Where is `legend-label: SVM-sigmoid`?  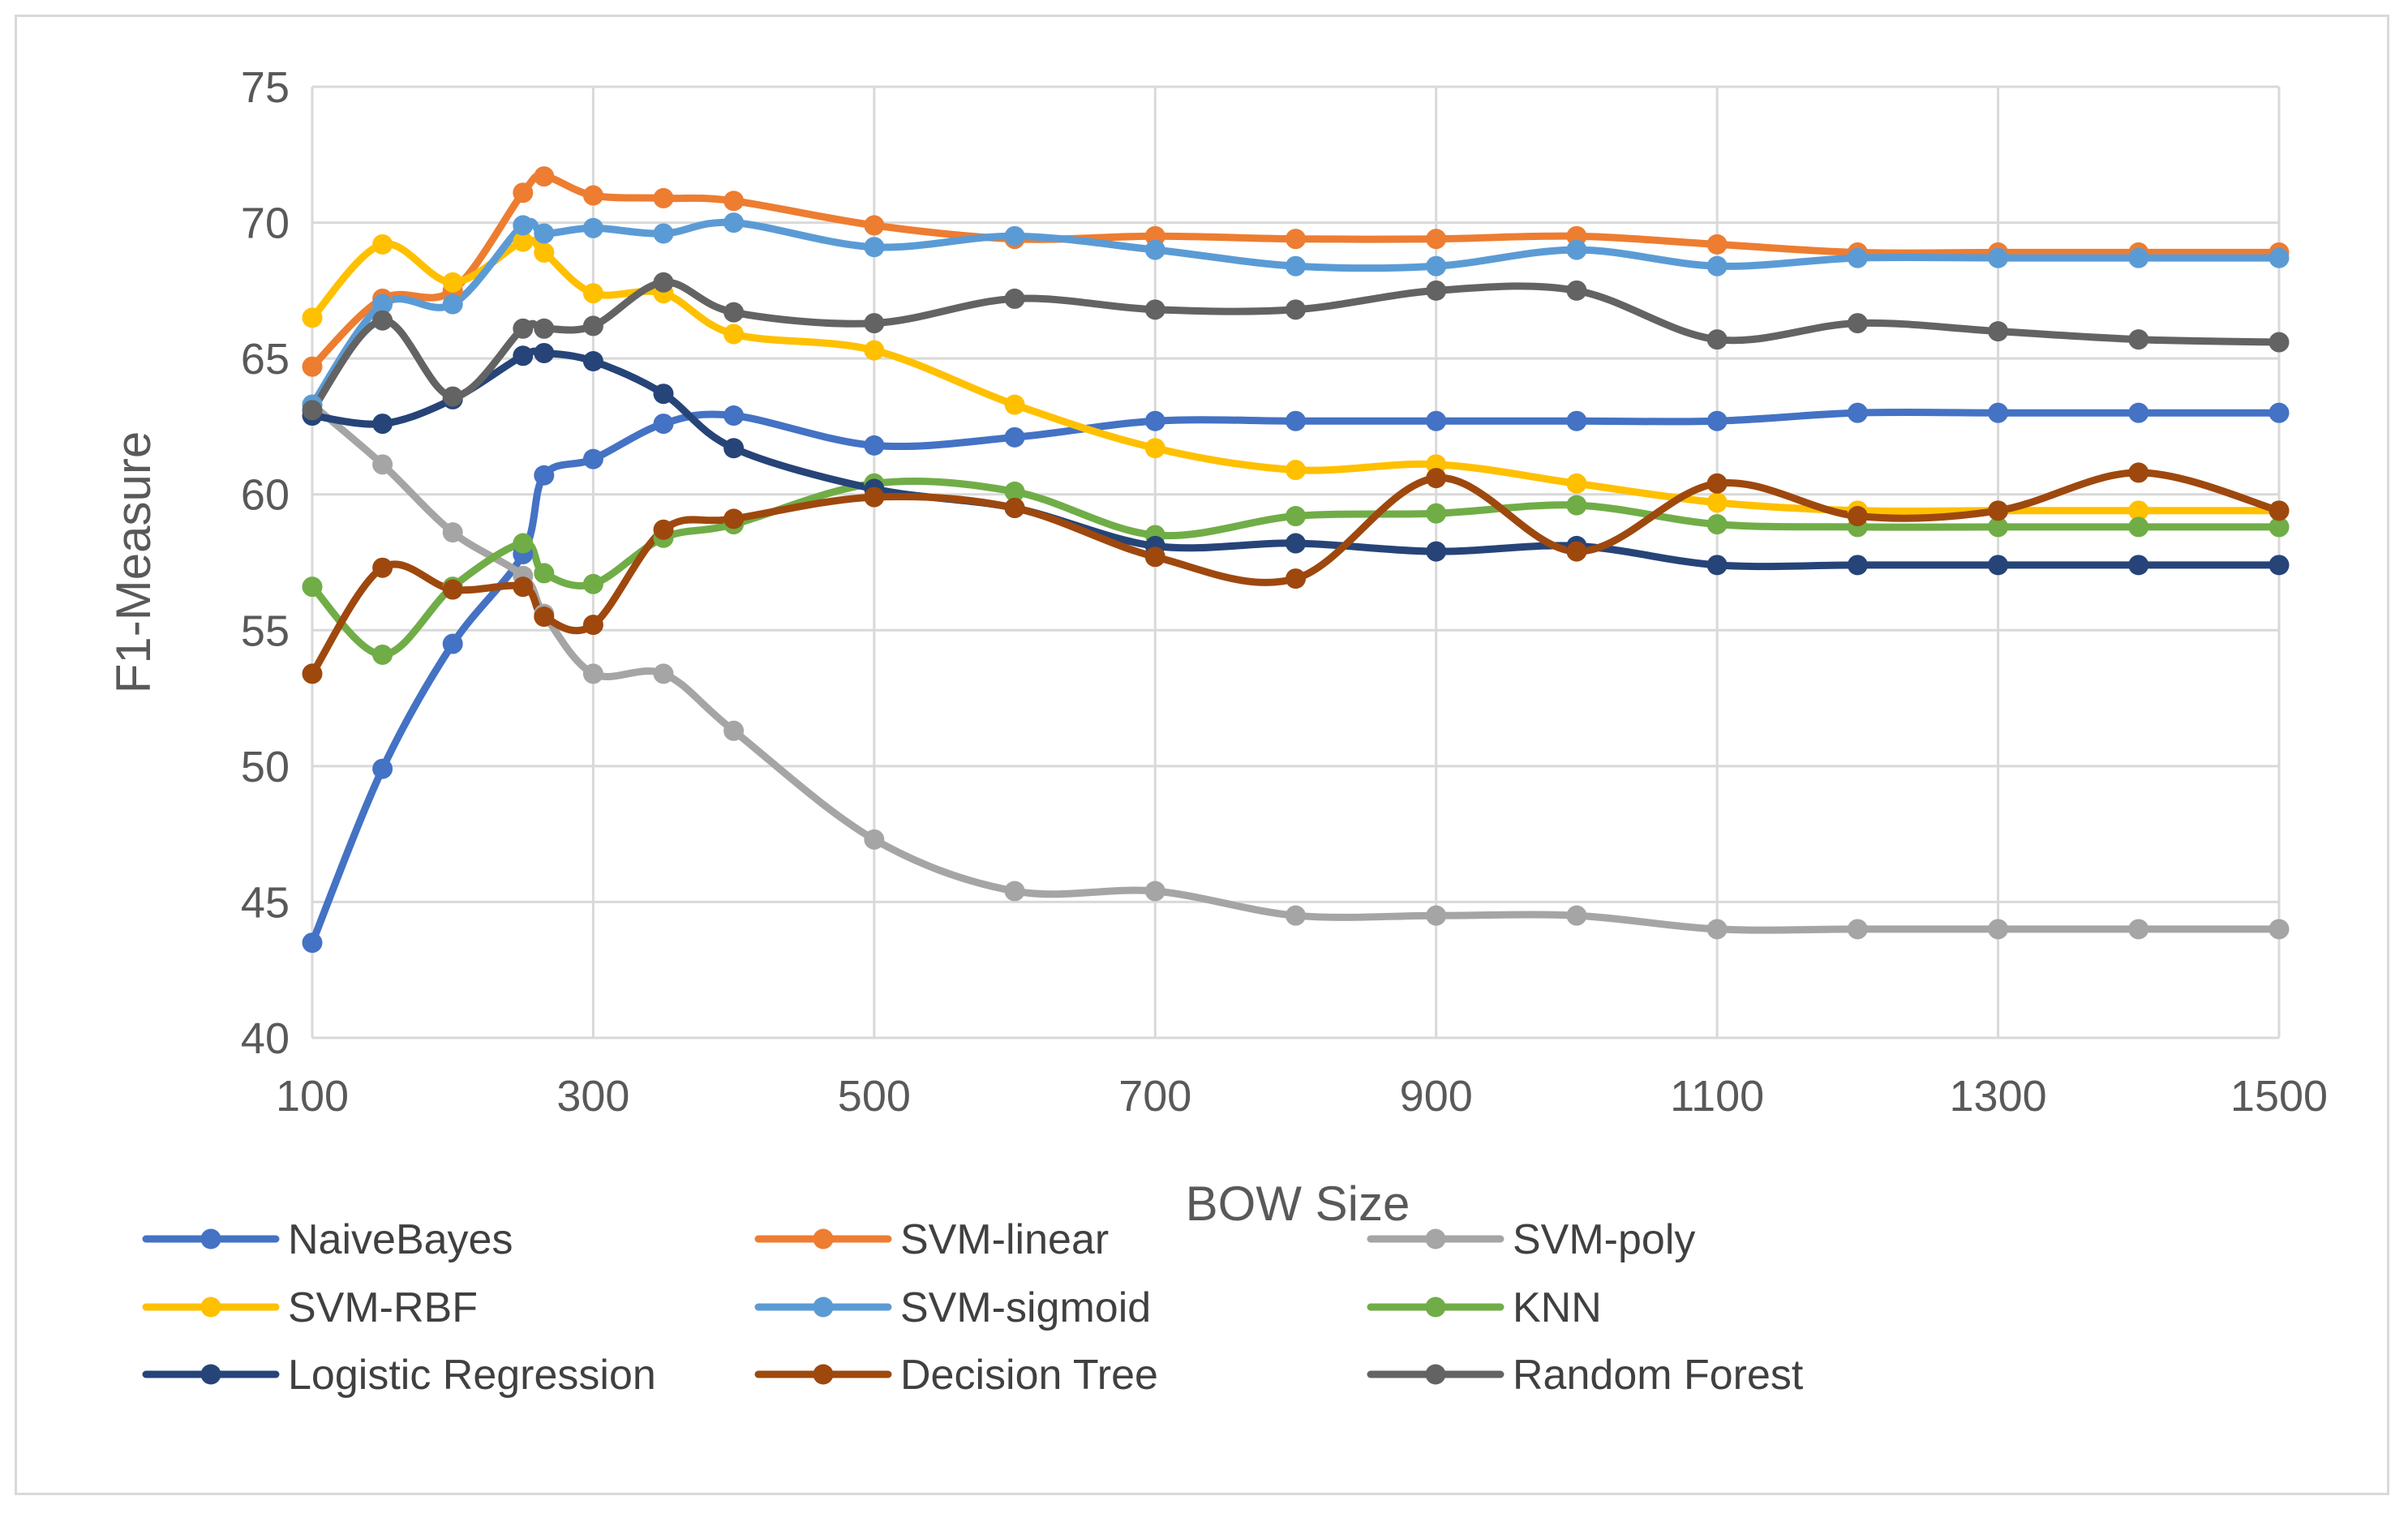
legend-label: SVM-sigmoid is located at coordinates (1025, 1307).